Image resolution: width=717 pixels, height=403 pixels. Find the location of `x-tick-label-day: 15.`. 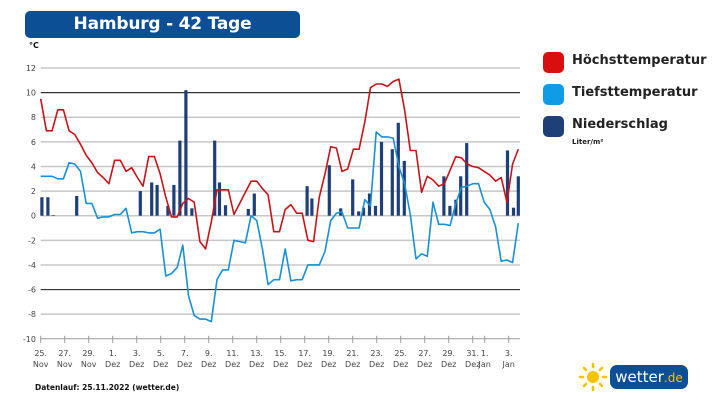

x-tick-label-day: 15. is located at coordinates (280, 353).